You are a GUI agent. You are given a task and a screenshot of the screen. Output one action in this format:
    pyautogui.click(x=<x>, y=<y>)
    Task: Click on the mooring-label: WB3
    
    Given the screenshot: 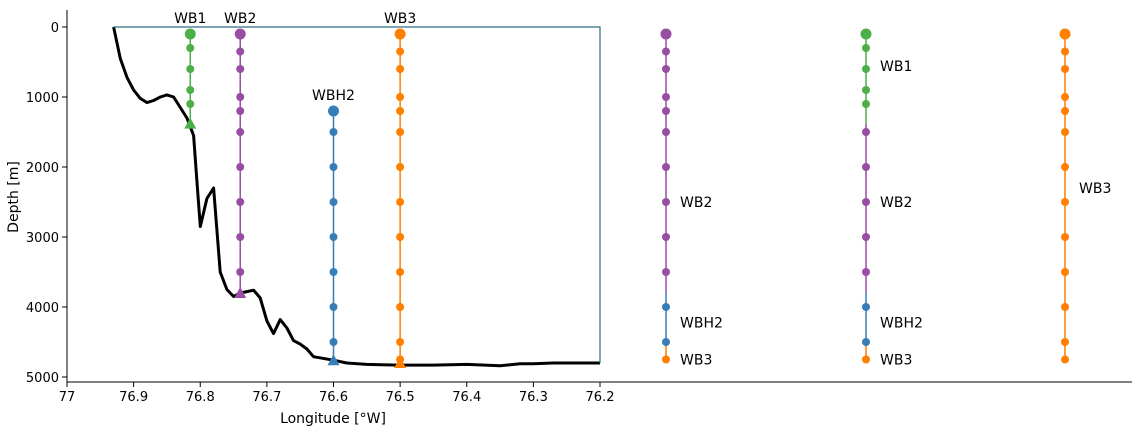 What is the action you would take?
    pyautogui.click(x=400, y=19)
    